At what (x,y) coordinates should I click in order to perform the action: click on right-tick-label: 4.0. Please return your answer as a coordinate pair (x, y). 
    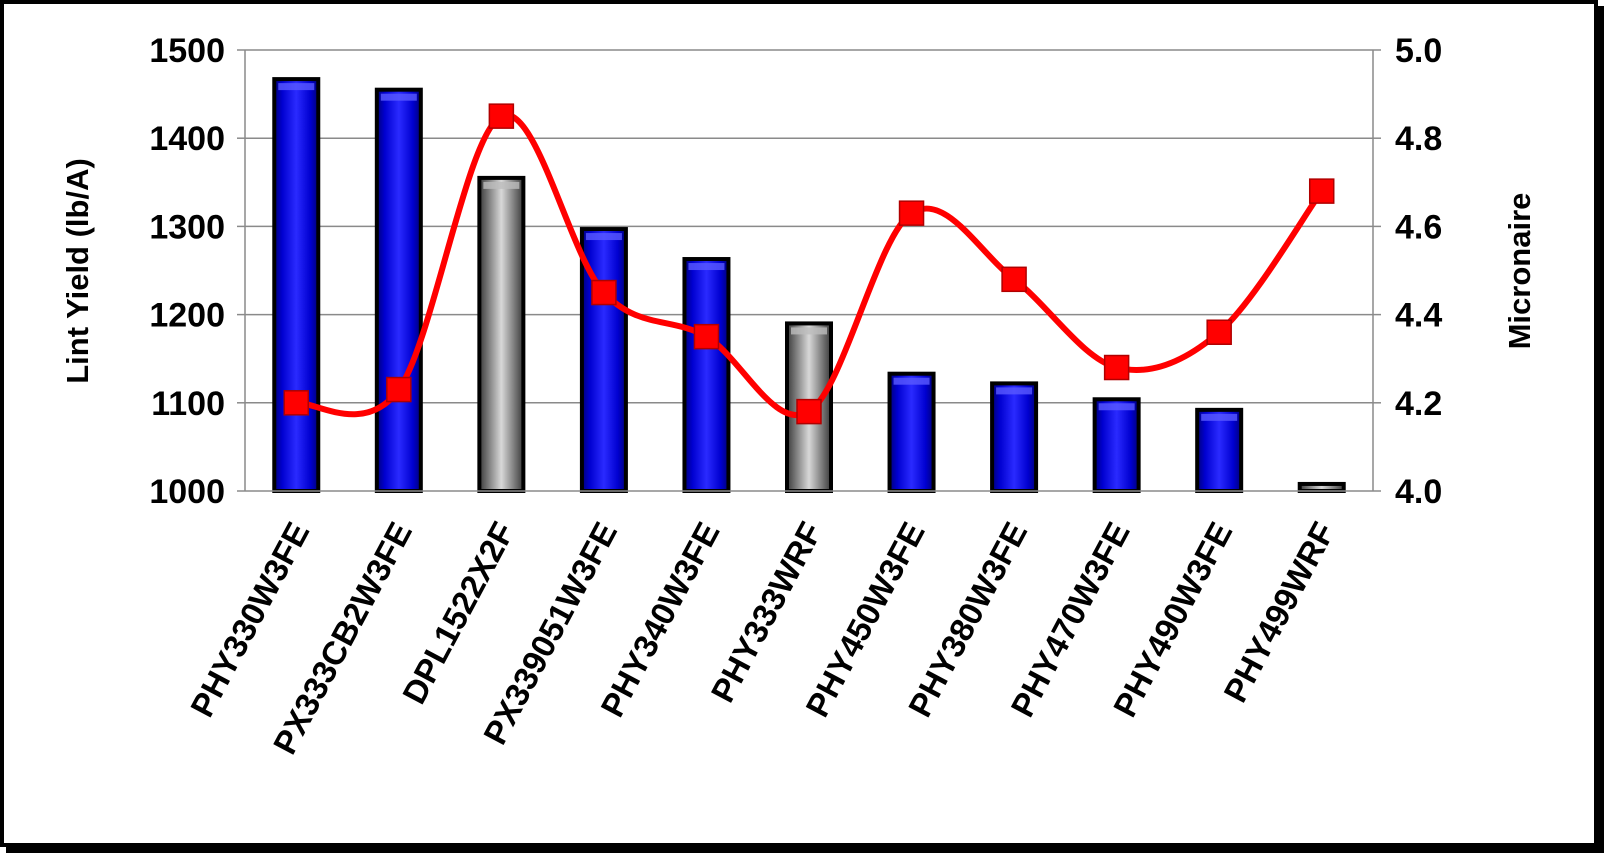
    Looking at the image, I should click on (1418, 492).